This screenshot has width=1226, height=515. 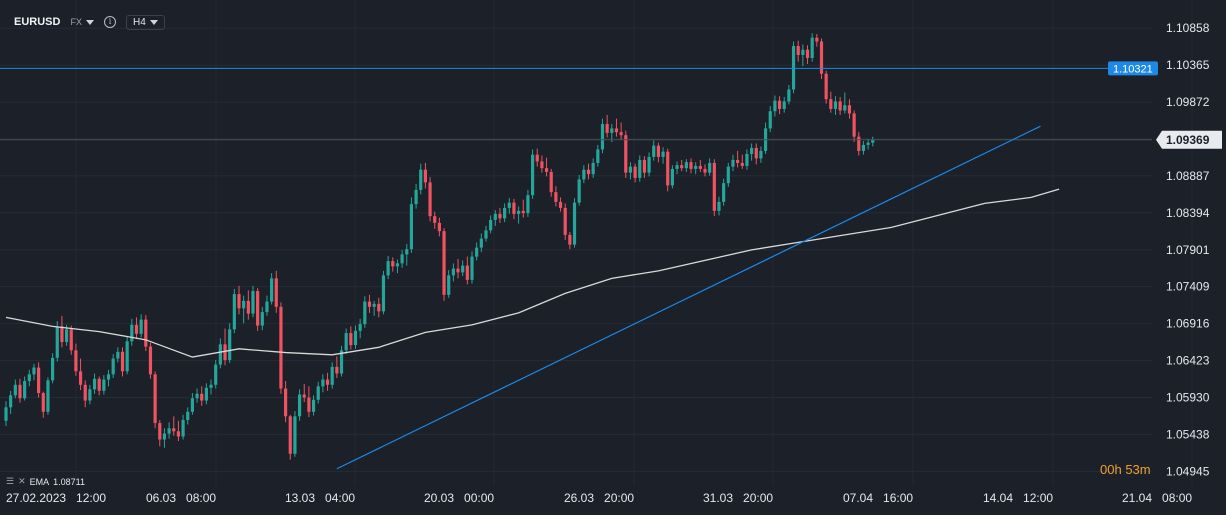 What do you see at coordinates (1188, 102) in the screenshot?
I see `y-tick-label: 1.09872` at bounding box center [1188, 102].